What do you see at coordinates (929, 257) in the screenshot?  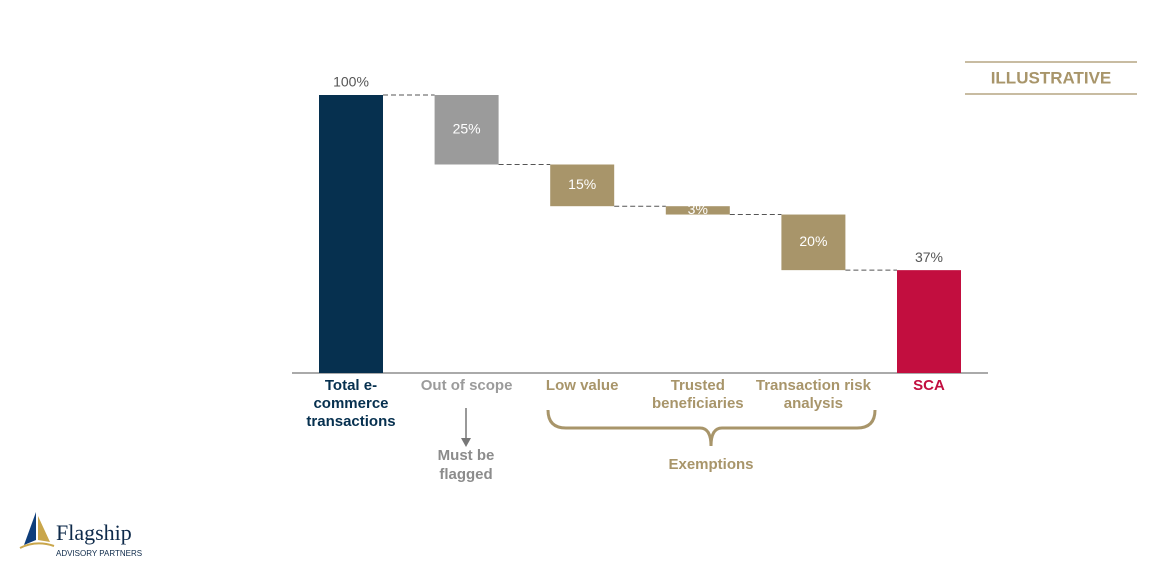 I see `value-label: 37%` at bounding box center [929, 257].